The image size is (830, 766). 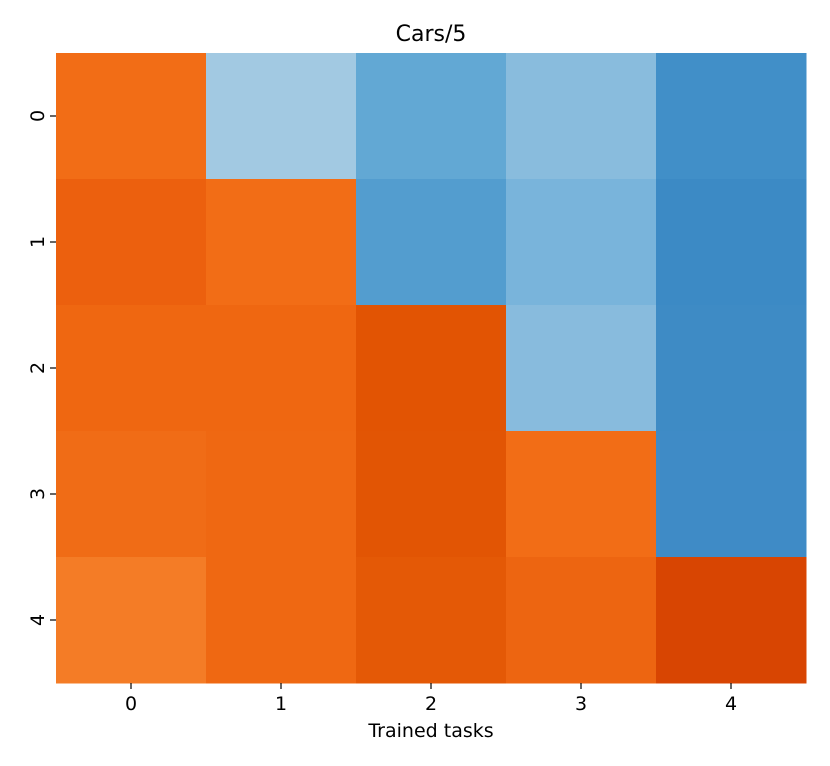 What do you see at coordinates (581, 620) in the screenshot?
I see `heatmap-cell-r4-c3` at bounding box center [581, 620].